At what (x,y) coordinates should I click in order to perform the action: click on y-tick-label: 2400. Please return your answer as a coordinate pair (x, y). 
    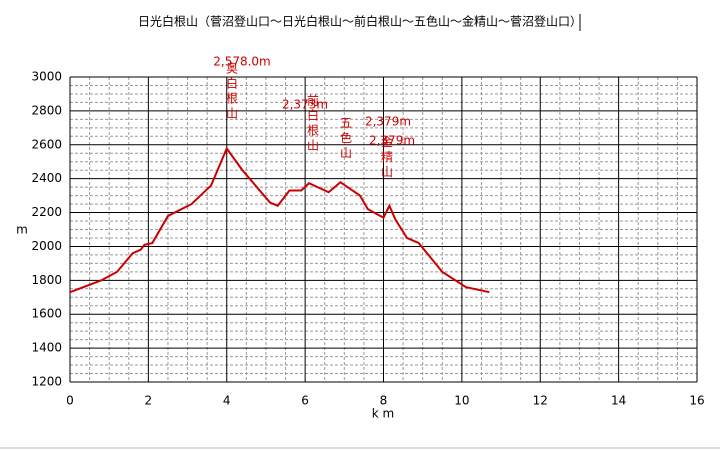
    Looking at the image, I should click on (46, 178).